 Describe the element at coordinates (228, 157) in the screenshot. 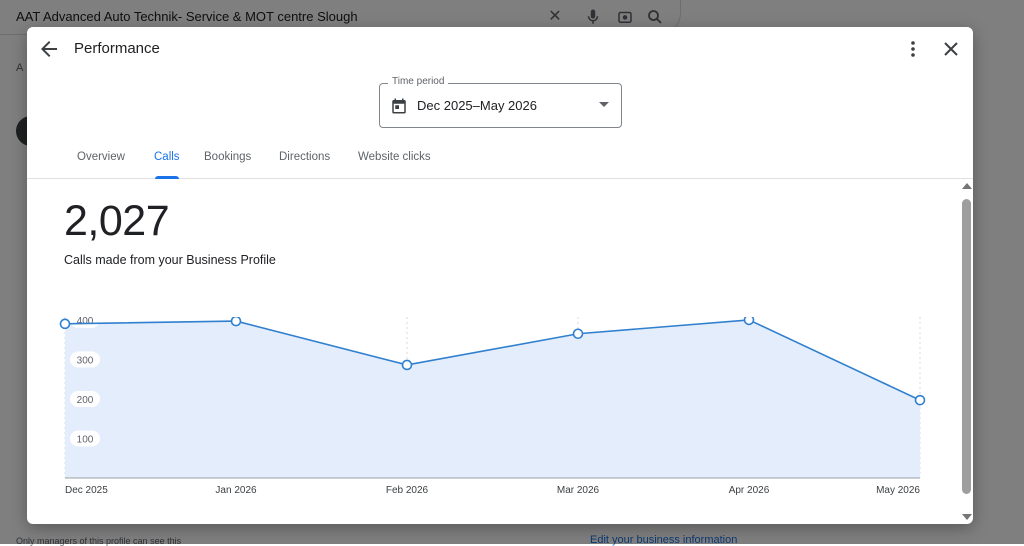

I see `tab-bookings: Bookings` at that location.